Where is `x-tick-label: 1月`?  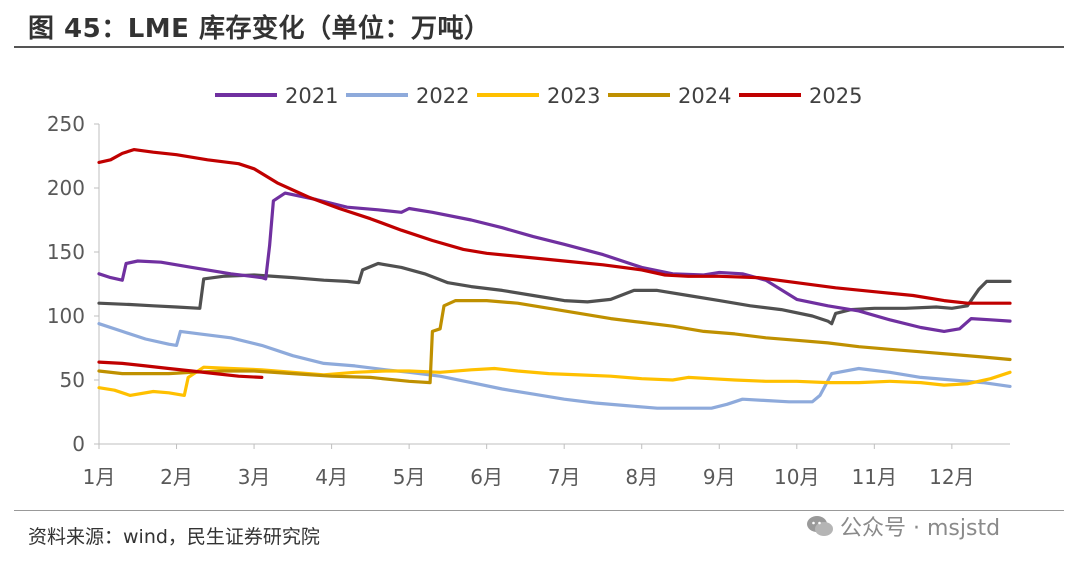 x-tick-label: 1月 is located at coordinates (99, 477).